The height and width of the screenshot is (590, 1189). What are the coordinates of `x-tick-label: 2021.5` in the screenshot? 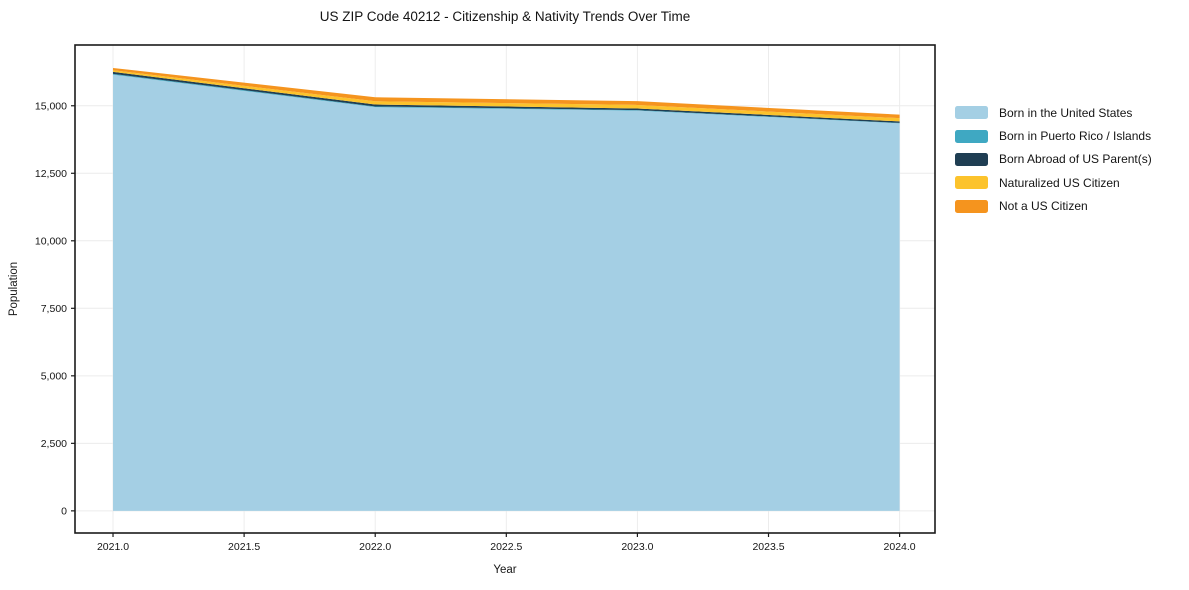 It's located at (244, 547).